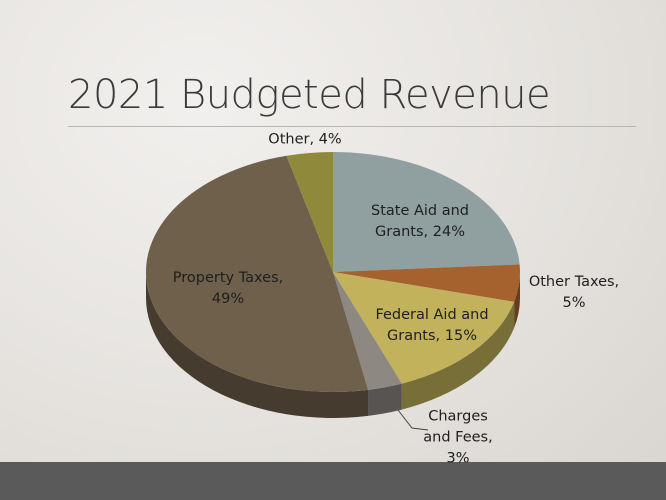 The height and width of the screenshot is (500, 666). I want to click on data-label: Other, 4%, so click(305, 139).